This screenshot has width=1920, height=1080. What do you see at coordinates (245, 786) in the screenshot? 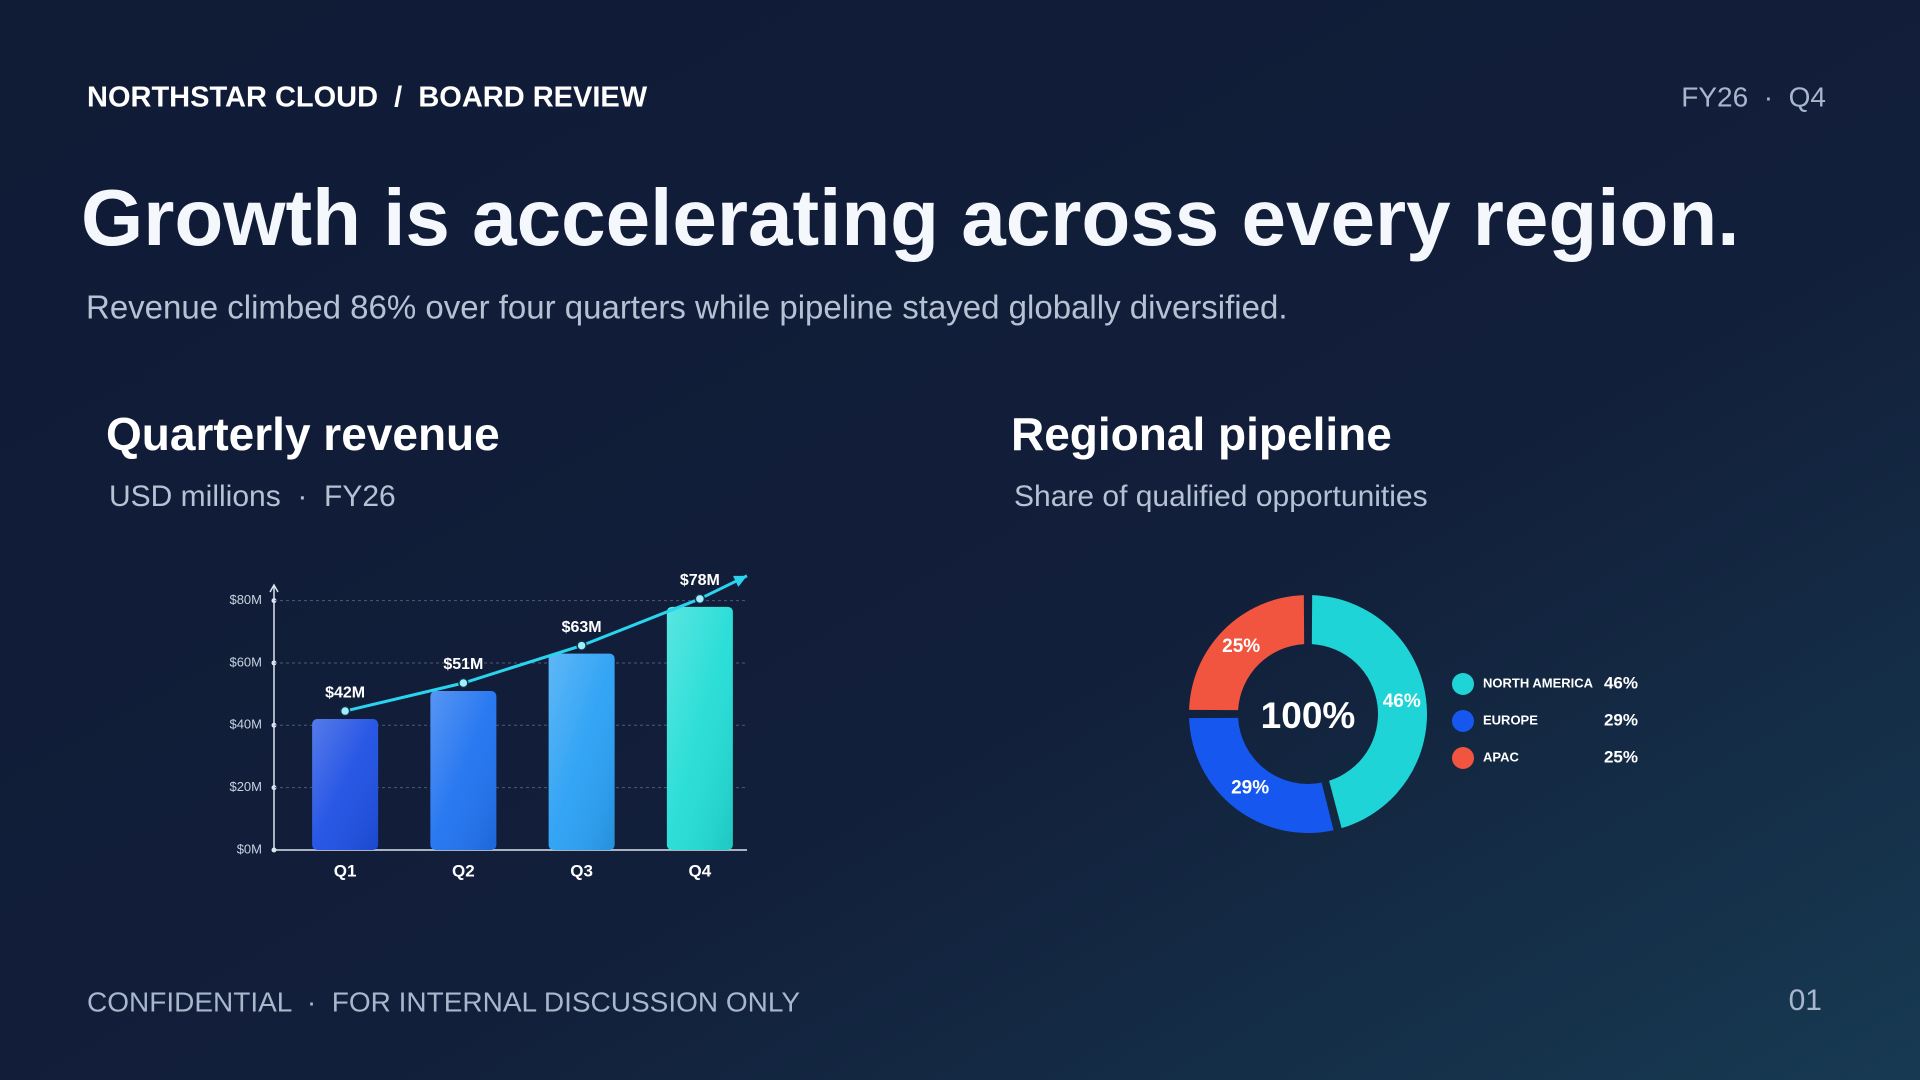
I see `y-tick-label: $20M` at bounding box center [245, 786].